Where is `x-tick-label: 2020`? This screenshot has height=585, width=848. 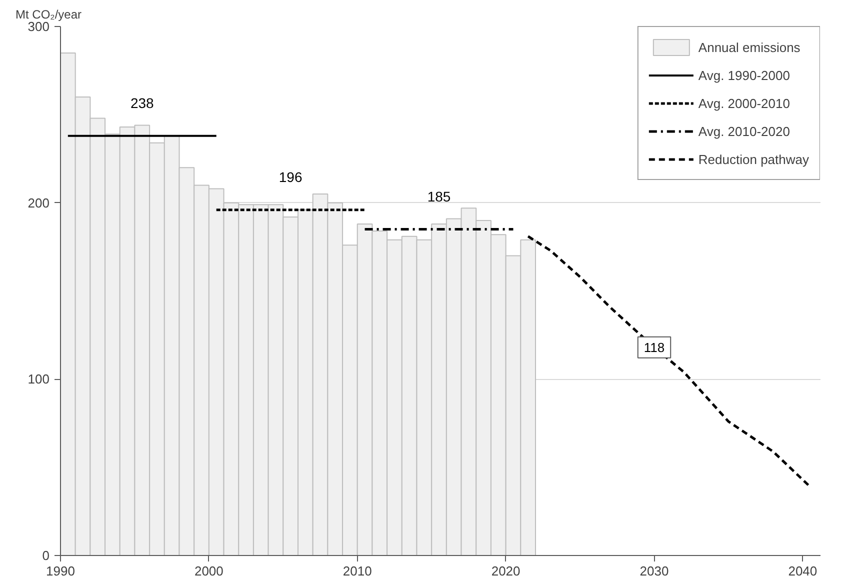
x-tick-label: 2020 is located at coordinates (505, 571).